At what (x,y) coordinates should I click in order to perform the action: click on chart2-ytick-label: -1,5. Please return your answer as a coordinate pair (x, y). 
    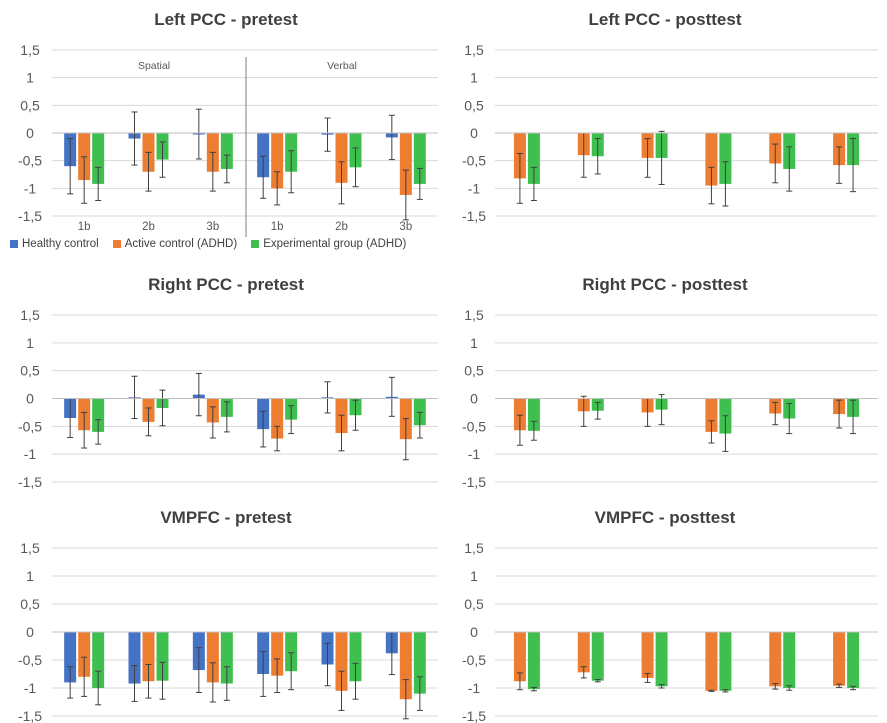
    Looking at the image, I should click on (474, 216).